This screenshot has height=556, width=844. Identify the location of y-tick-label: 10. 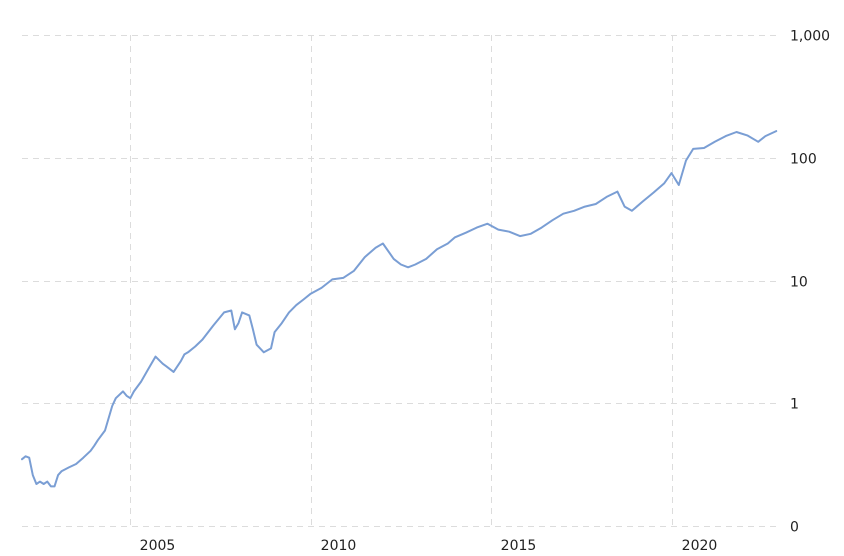
(799, 283).